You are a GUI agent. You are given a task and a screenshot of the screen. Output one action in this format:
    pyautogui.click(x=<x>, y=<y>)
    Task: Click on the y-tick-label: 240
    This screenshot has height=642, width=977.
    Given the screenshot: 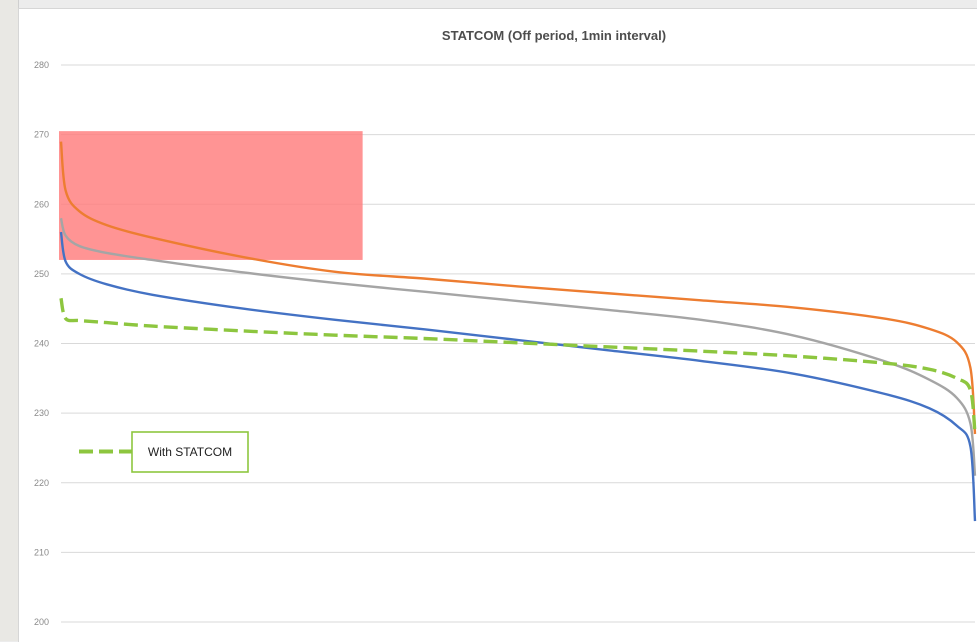 What is the action you would take?
    pyautogui.click(x=41, y=344)
    